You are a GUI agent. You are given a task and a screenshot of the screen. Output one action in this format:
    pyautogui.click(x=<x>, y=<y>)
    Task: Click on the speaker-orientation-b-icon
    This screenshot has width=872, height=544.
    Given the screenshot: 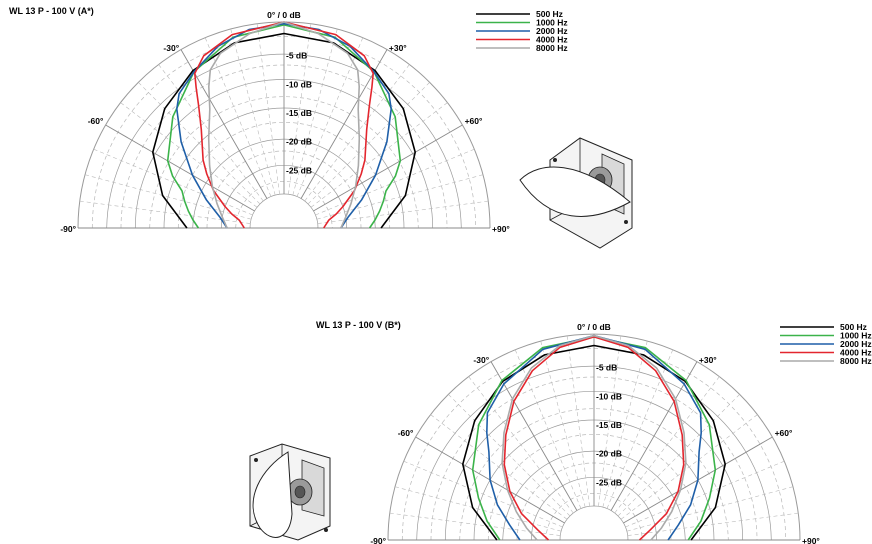 What is the action you would take?
    pyautogui.click(x=290, y=492)
    